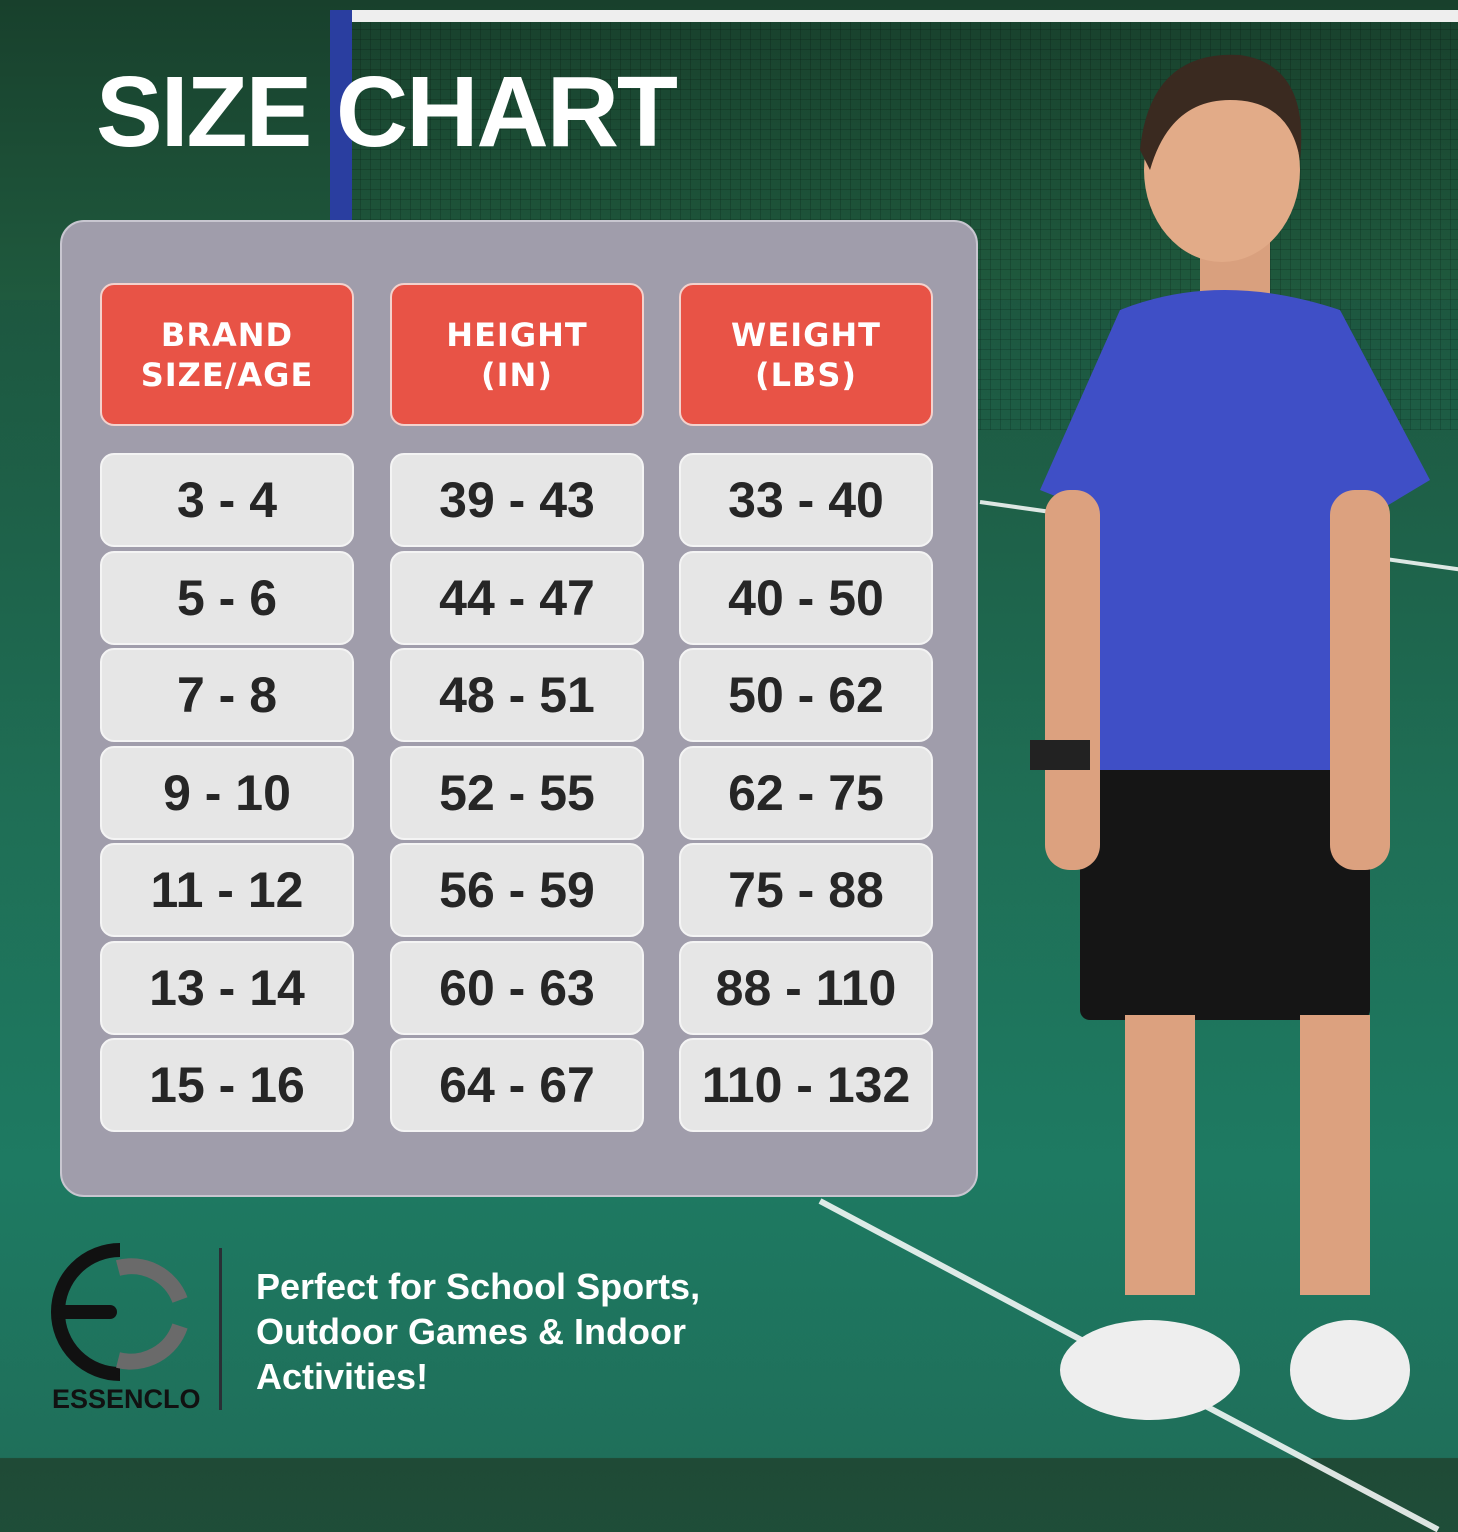 Image resolution: width=1458 pixels, height=1532 pixels. I want to click on table-cell: 60 - 63, so click(517, 988).